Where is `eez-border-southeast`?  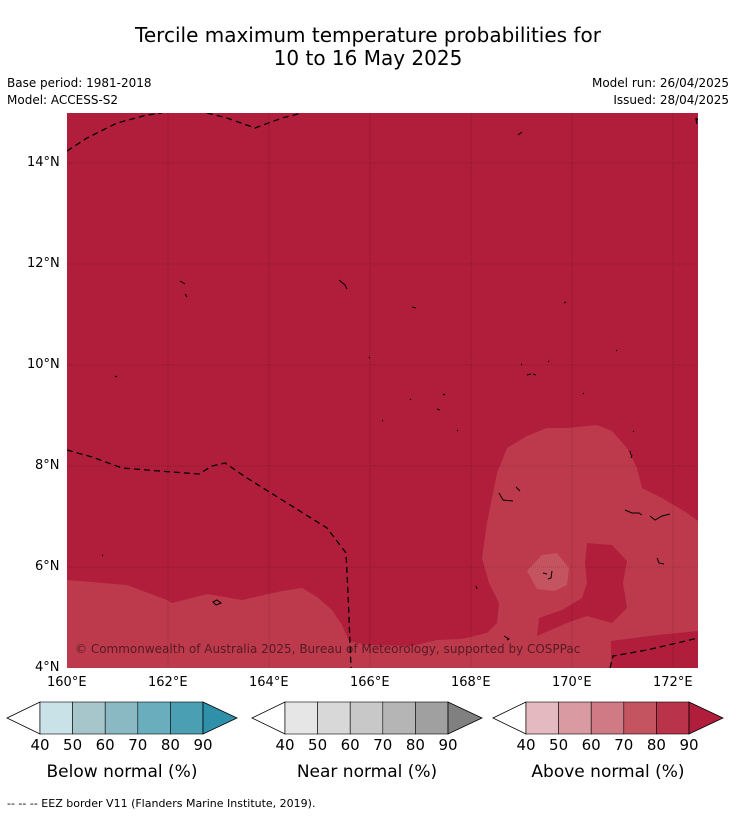 eez-border-southeast is located at coordinates (653, 652).